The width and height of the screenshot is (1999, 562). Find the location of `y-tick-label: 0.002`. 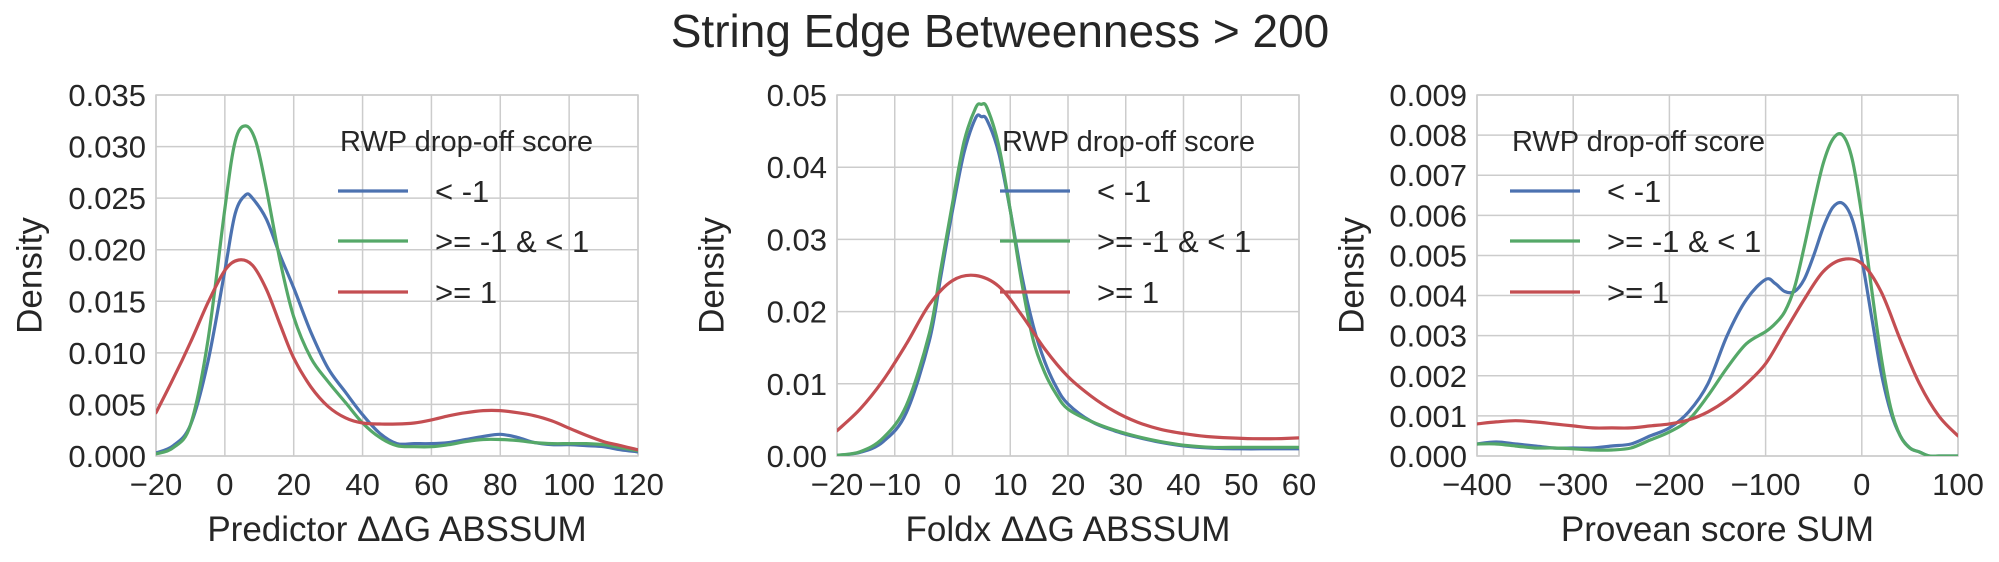

y-tick-label: 0.002 is located at coordinates (1428, 376).